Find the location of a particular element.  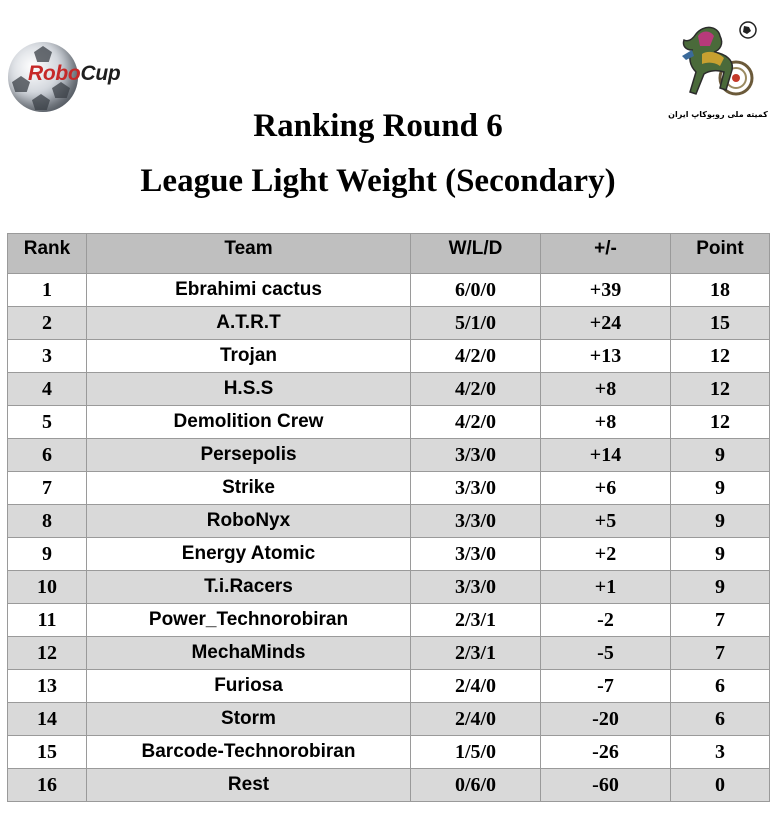

rank-cell: 11 is located at coordinates (47, 620).